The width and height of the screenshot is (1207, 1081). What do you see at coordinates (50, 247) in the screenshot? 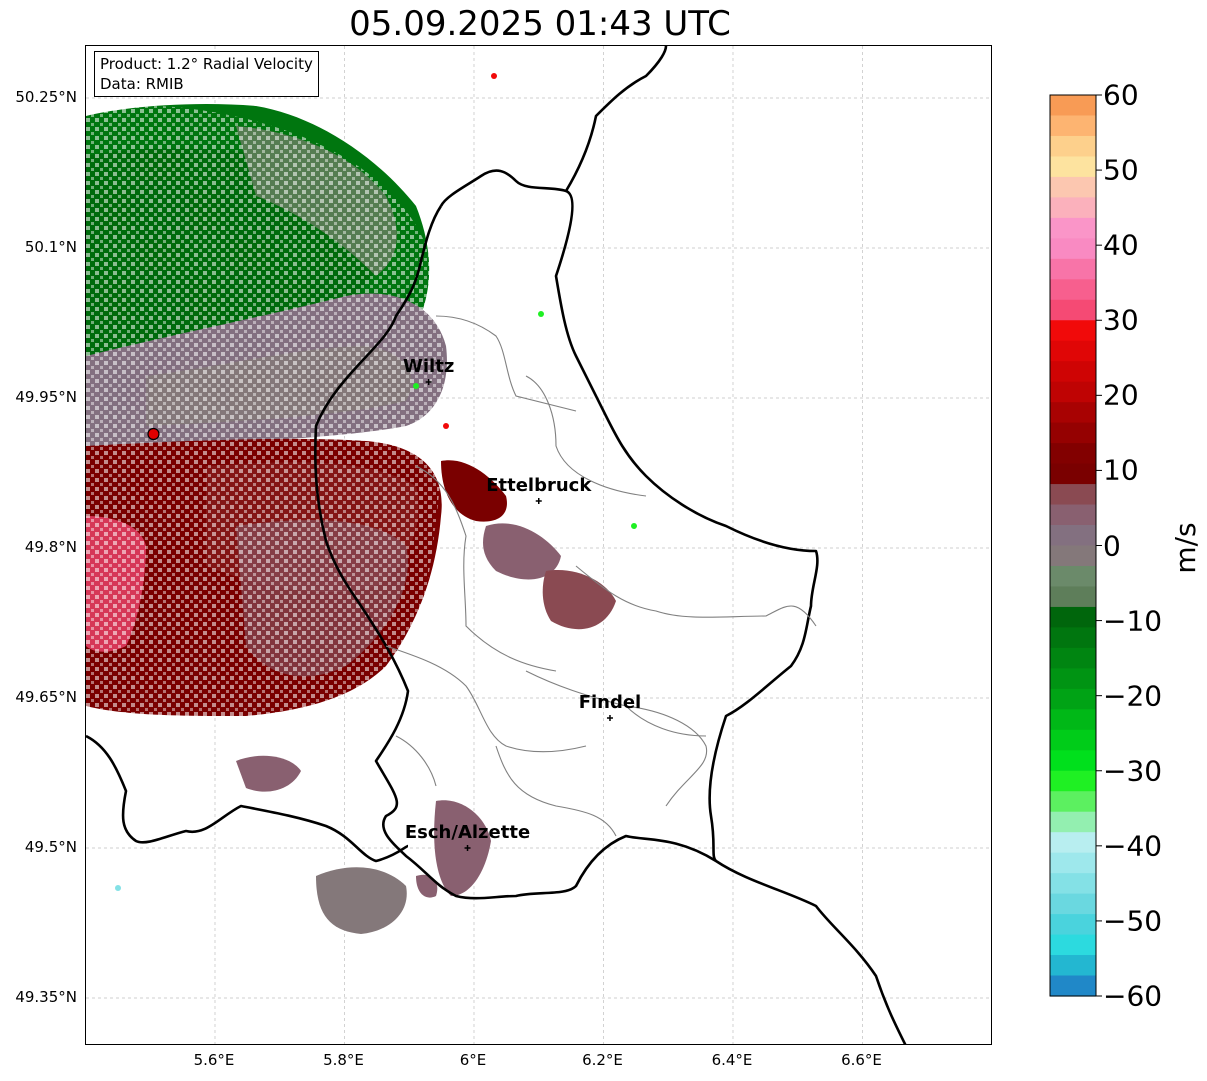
I see `lat-tick-label: 50.1°N` at bounding box center [50, 247].